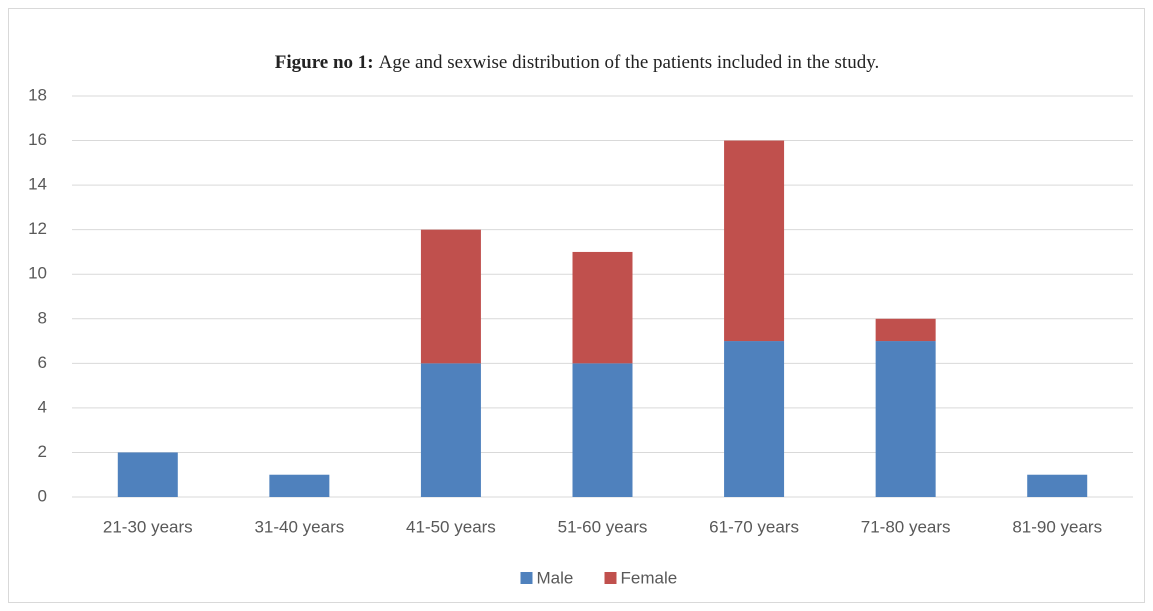 This screenshot has width=1153, height=611. I want to click on y-tick-label: 14, so click(37, 184).